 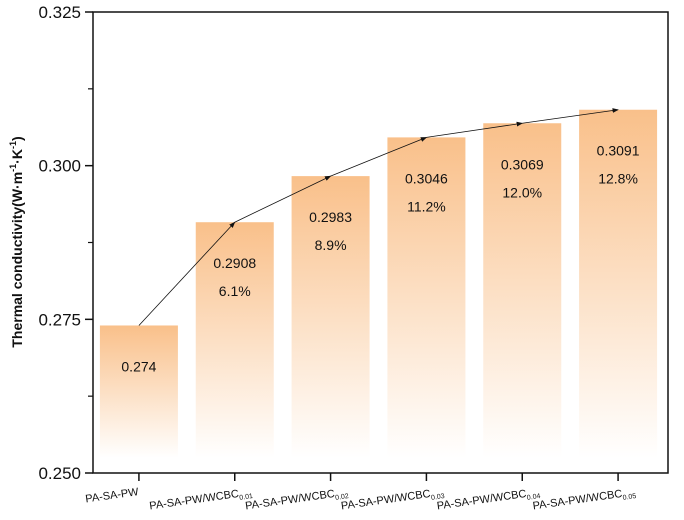 I want to click on value-label: 0.2908, so click(x=234, y=263).